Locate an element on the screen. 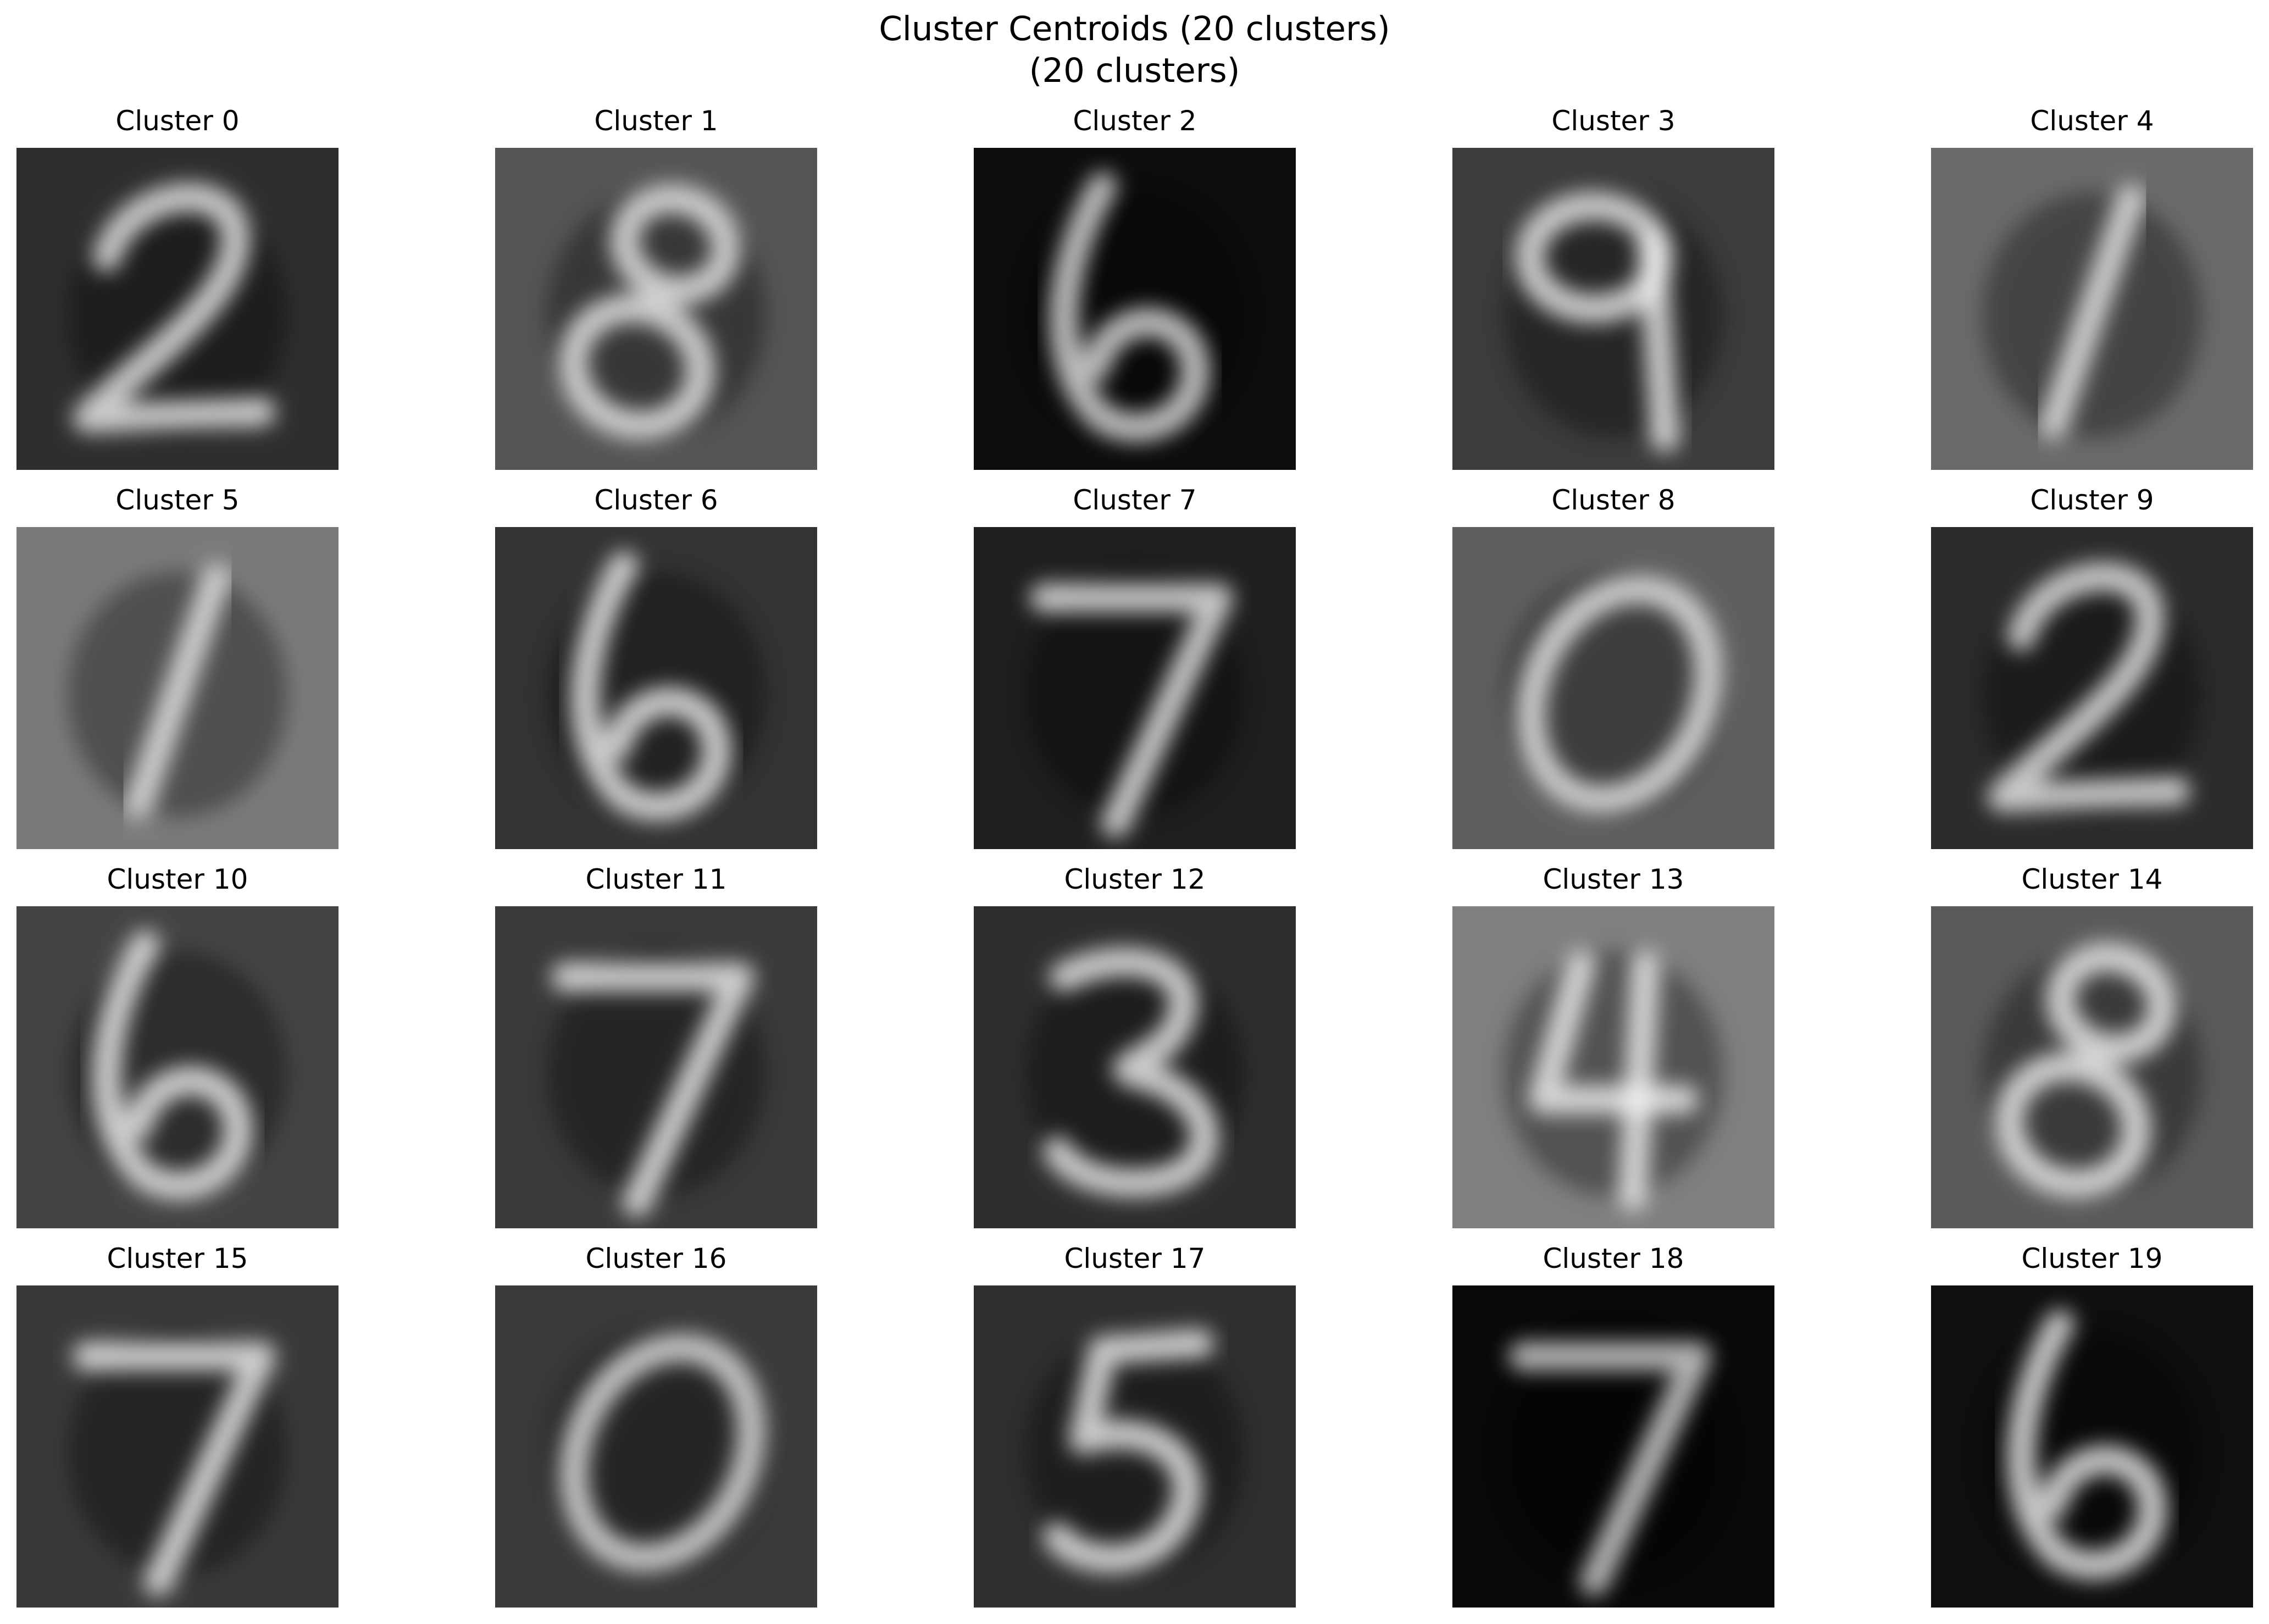 Image resolution: width=2269 pixels, height=1624 pixels. cluster-panel: Cluster 19 is located at coordinates (2092, 1426).